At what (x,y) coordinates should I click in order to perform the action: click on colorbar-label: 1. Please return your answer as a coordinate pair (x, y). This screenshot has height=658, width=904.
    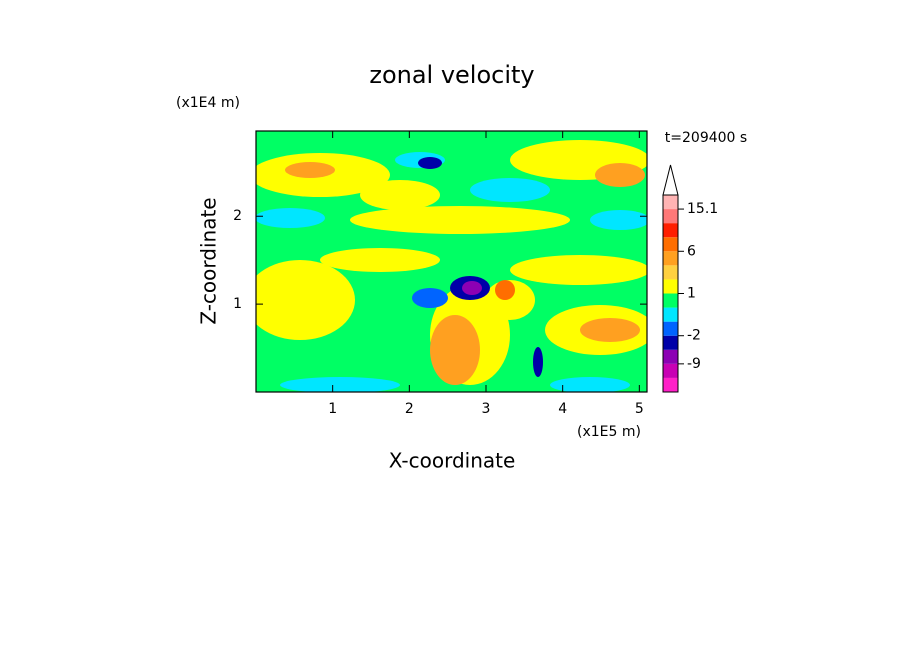
    Looking at the image, I should click on (691, 294).